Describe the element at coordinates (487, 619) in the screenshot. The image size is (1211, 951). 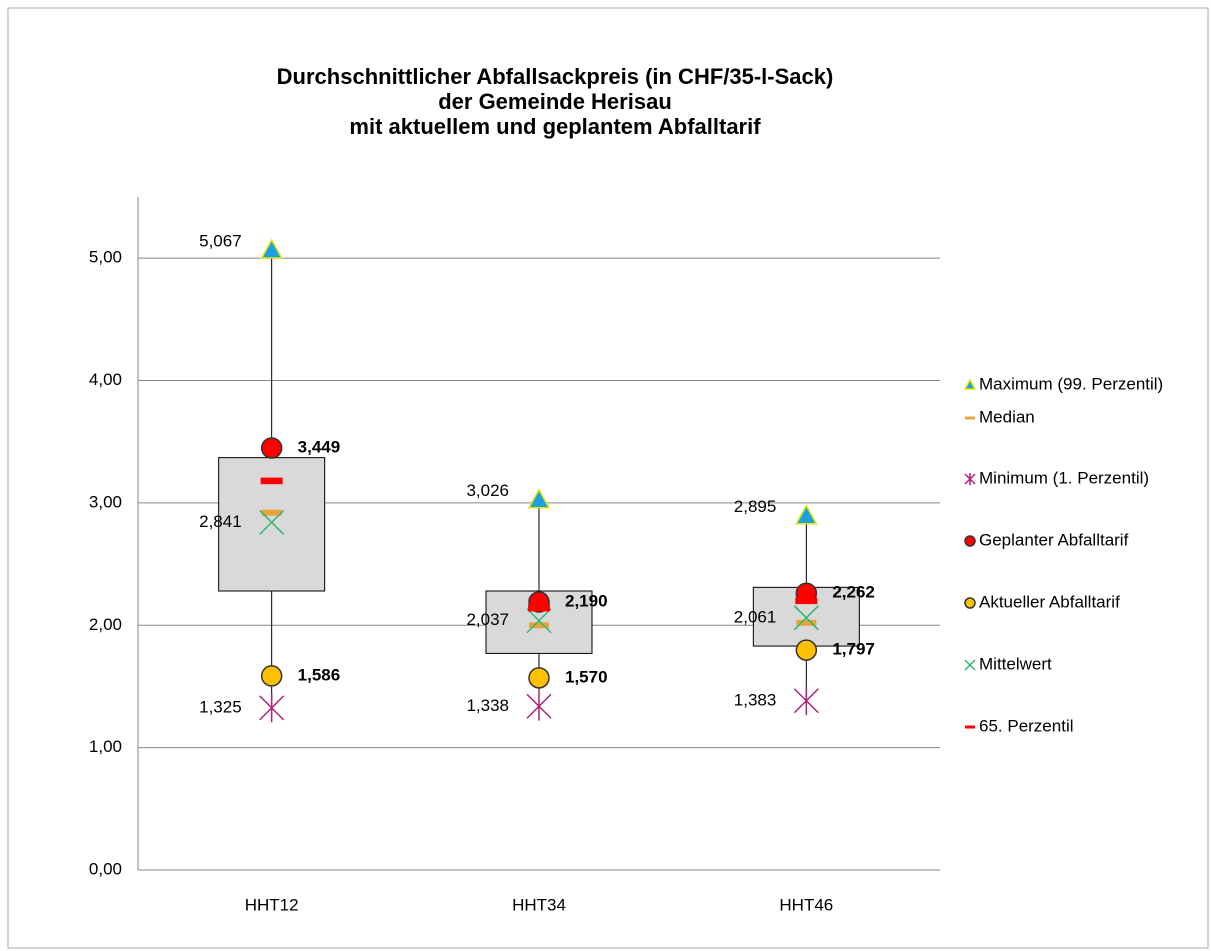
I see `data-label: 2,037` at that location.